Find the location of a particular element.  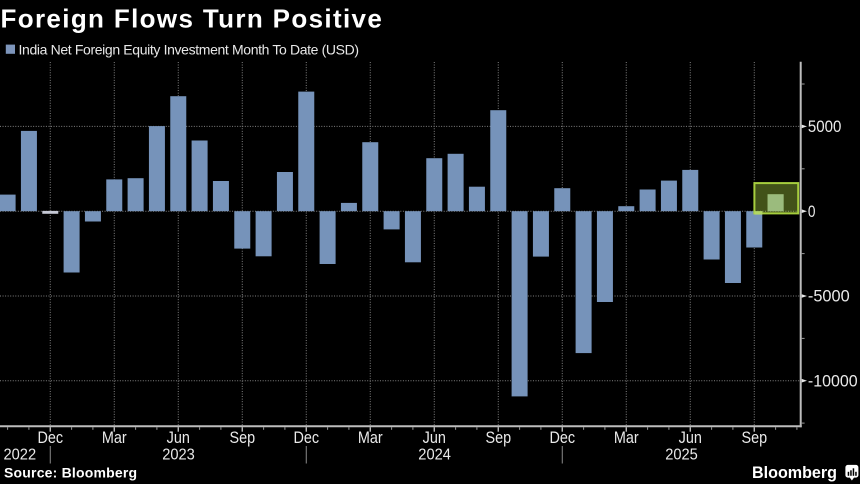

svg-text: -10000 is located at coordinates (833, 380).